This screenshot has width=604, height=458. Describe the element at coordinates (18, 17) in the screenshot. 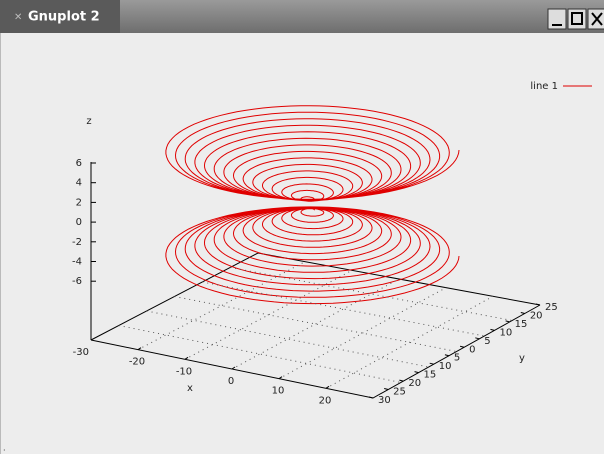

I see `window-icon: ✕` at that location.